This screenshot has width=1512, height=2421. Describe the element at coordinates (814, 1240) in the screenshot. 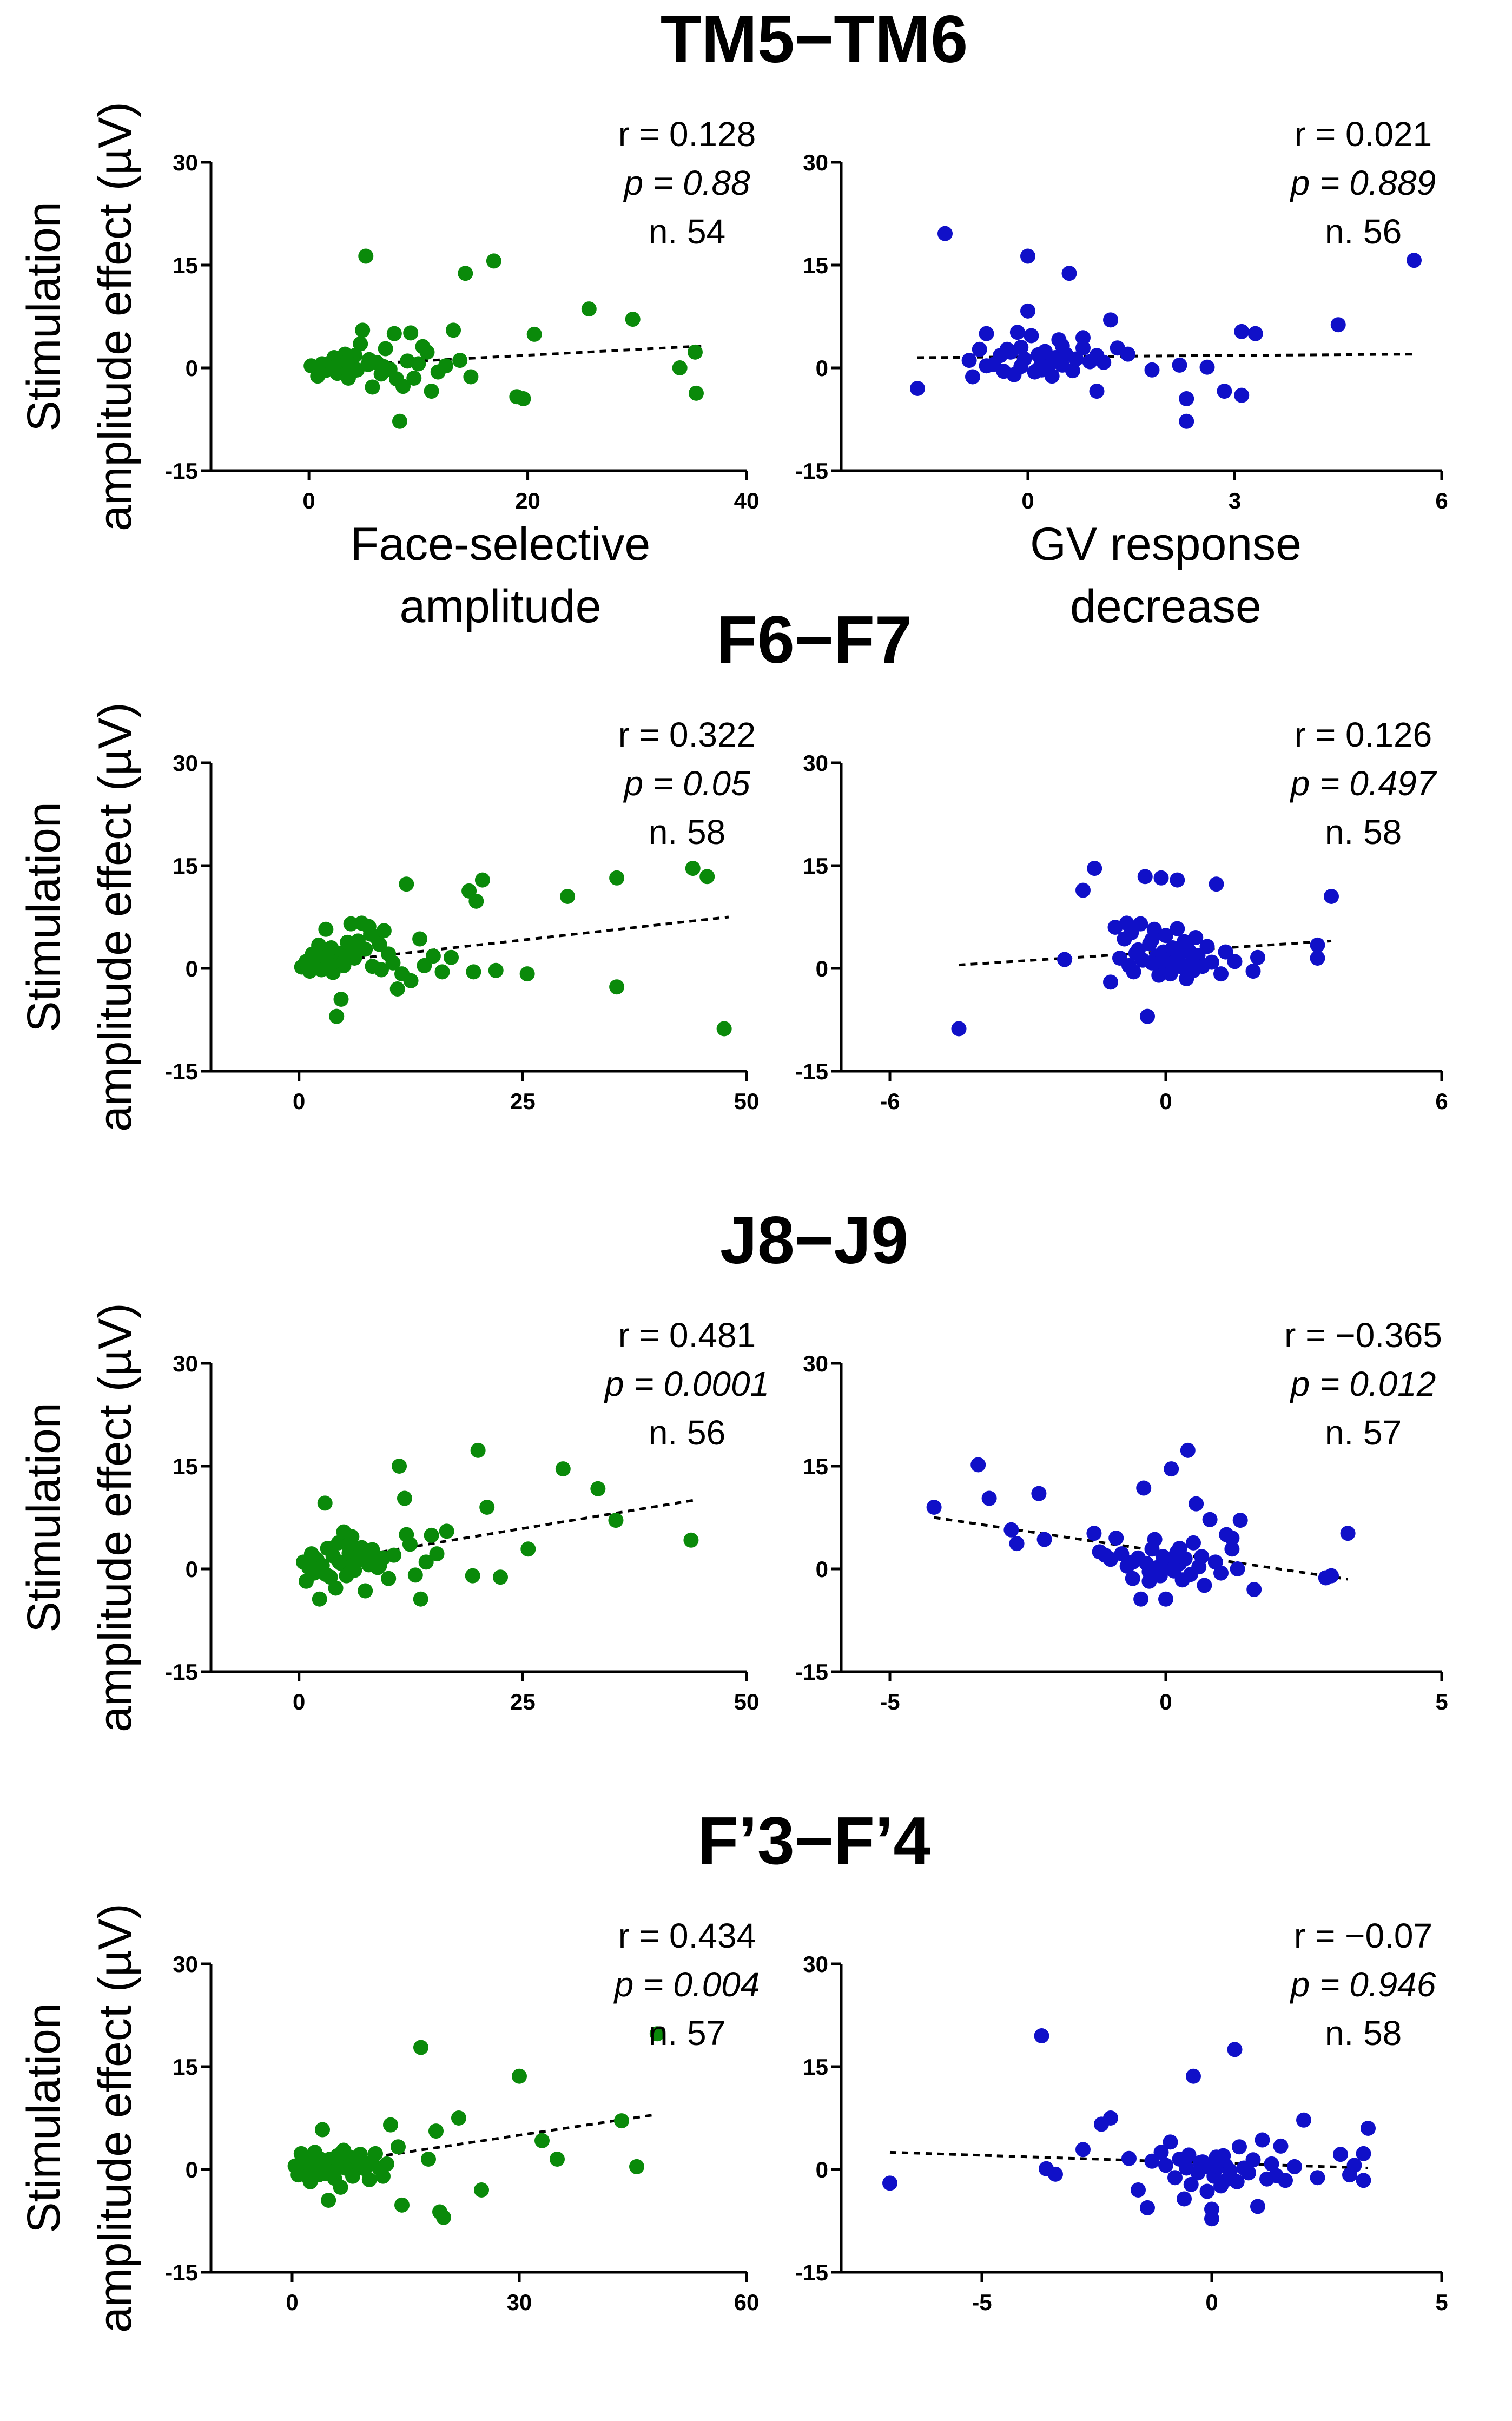

I see `row-title: J8−J9` at that location.